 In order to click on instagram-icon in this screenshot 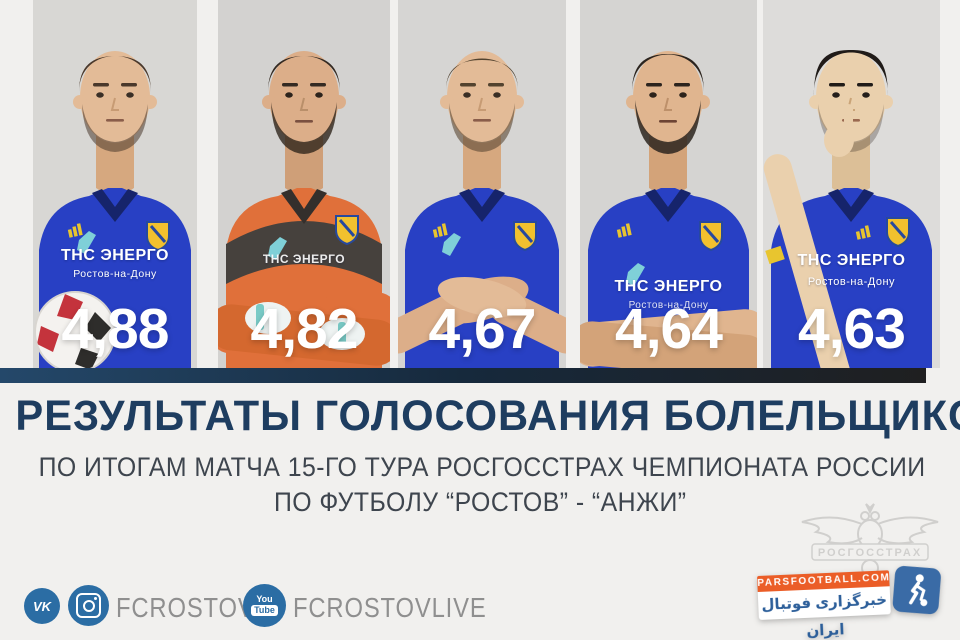, I will do `click(88, 605)`.